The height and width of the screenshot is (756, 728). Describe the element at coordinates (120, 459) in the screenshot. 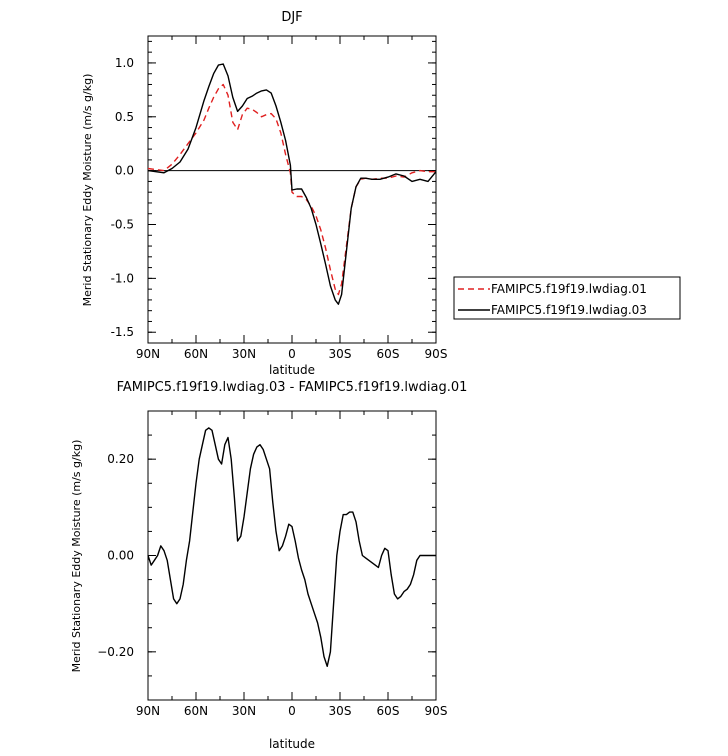

I see `y-tick-label: 0.20` at that location.